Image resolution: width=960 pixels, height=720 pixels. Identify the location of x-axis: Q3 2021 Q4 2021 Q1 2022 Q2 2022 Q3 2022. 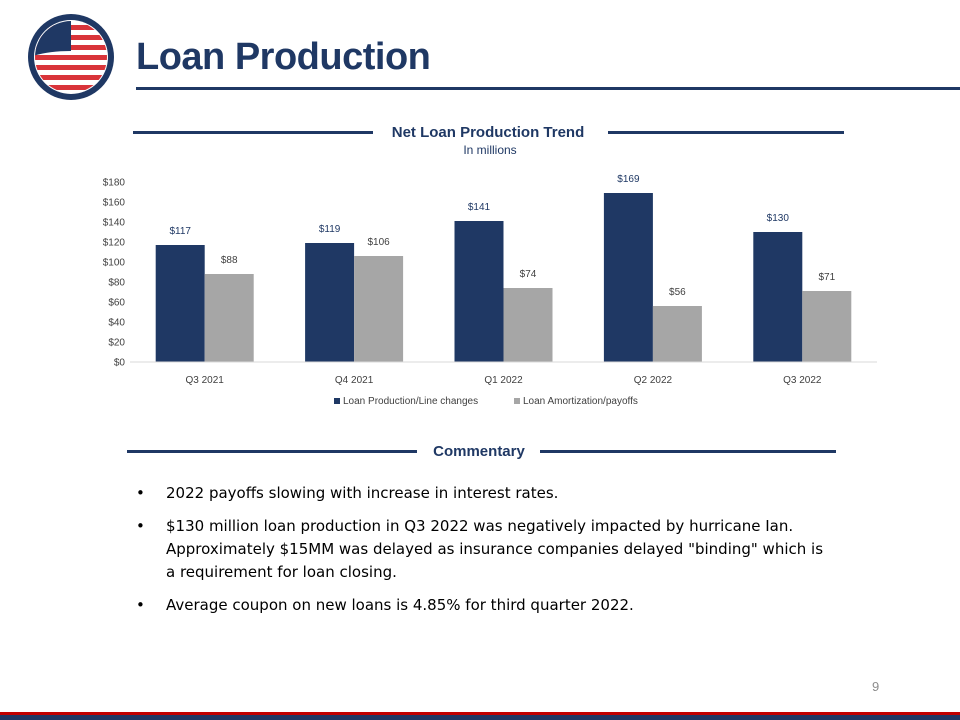
(503, 373).